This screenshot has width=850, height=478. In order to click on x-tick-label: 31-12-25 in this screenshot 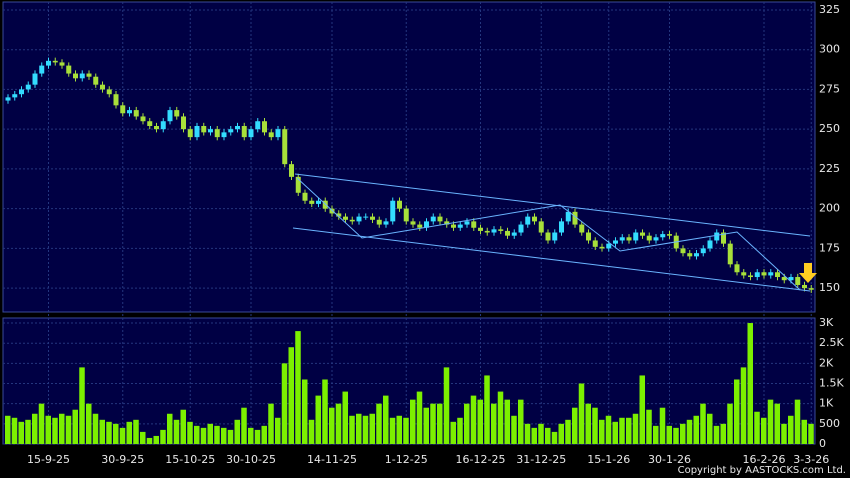, I will do `click(541, 459)`.